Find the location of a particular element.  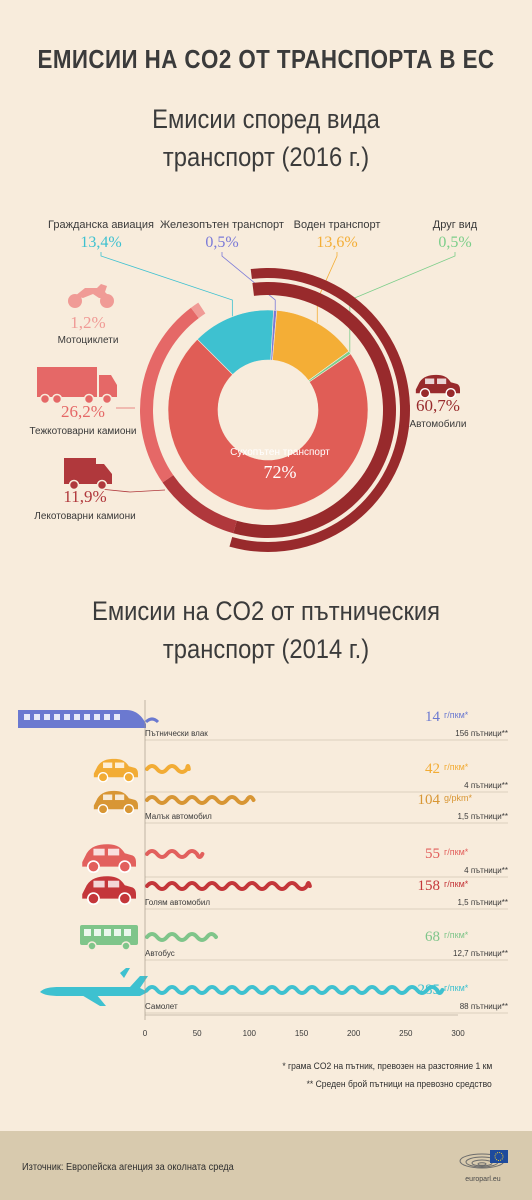

slice-value: 13,4% is located at coordinates (100, 242).